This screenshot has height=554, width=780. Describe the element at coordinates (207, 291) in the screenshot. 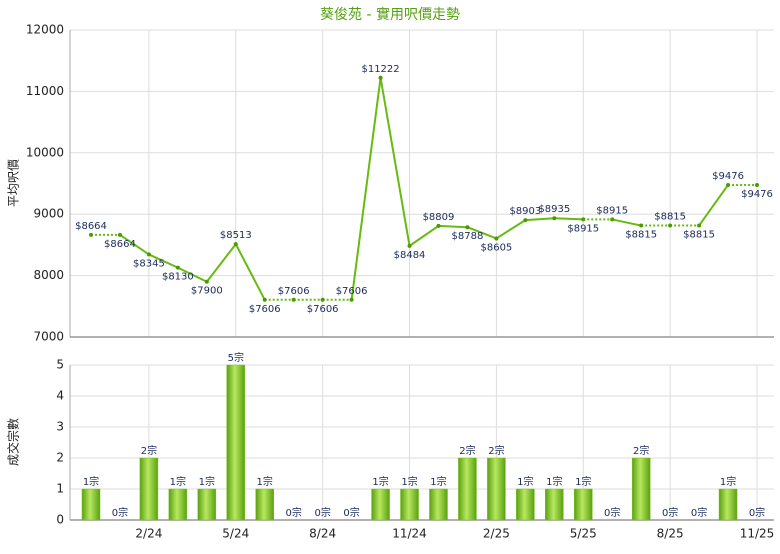

I see `data-label: $7900` at that location.